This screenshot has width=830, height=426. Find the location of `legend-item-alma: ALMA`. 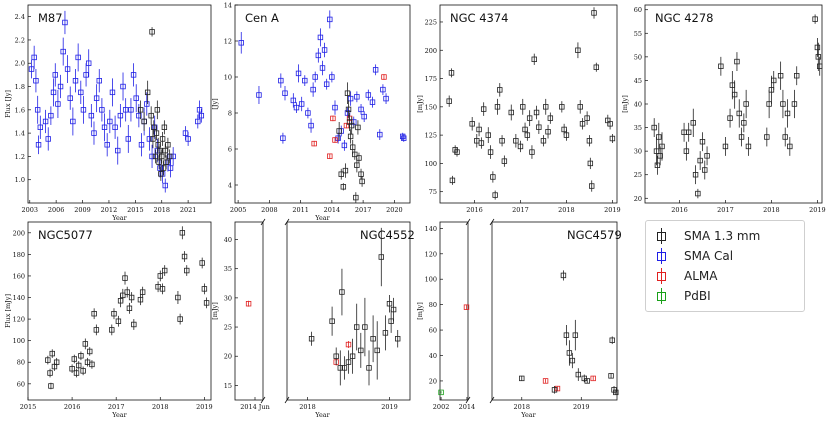

legend-item-alma: ALMA is located at coordinates (685, 276).